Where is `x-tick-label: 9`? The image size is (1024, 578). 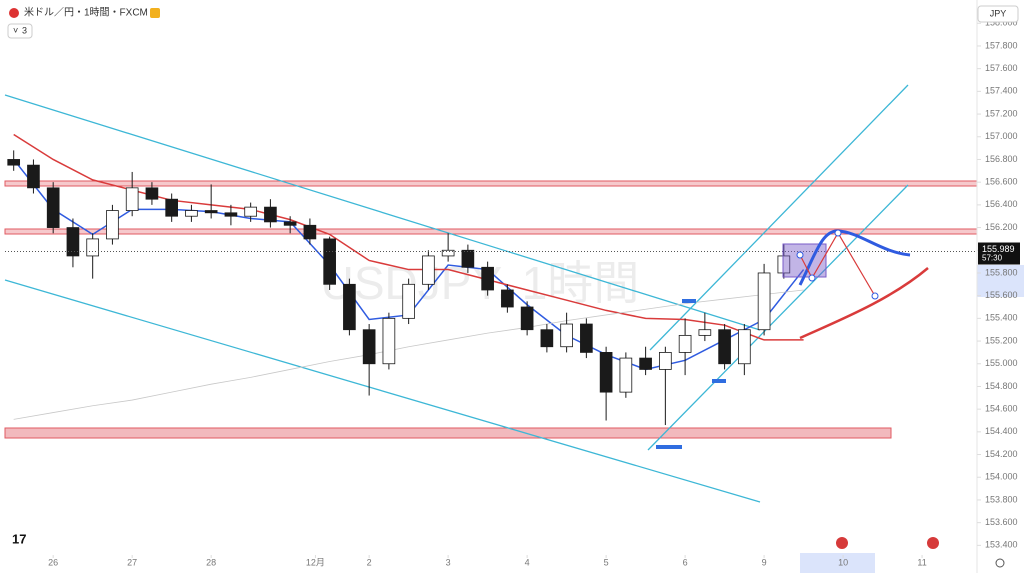
x-tick-label: 9 is located at coordinates (764, 562).